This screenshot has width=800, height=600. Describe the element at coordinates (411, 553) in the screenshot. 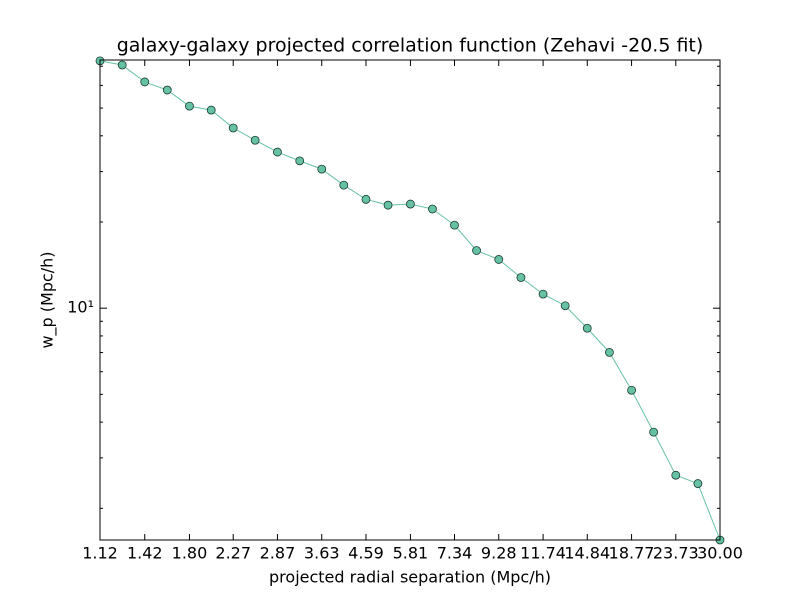

I see `x-tick-label: 5.81` at that location.